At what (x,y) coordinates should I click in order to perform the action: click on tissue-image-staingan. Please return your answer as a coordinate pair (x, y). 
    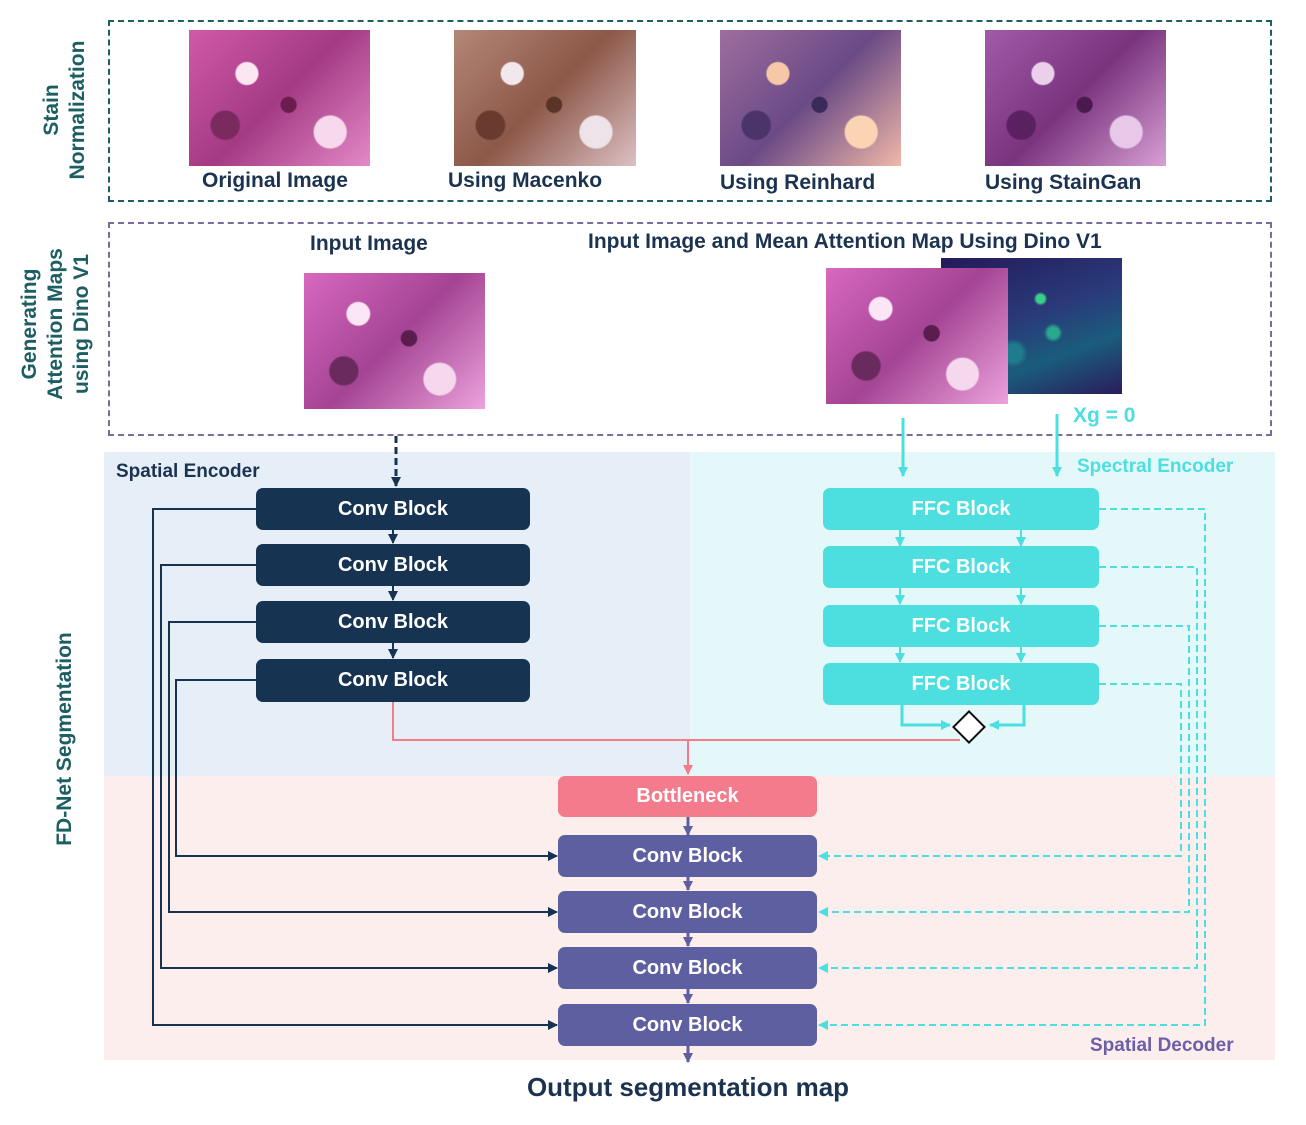
    Looking at the image, I should click on (1075, 98).